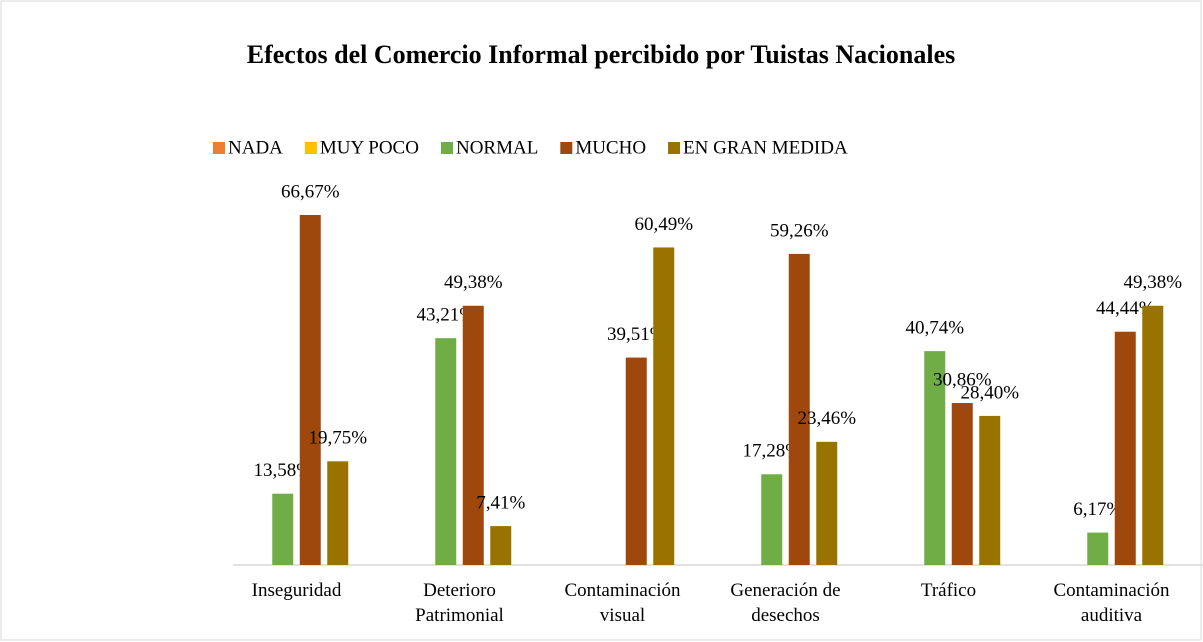  What do you see at coordinates (282, 470) in the screenshot?
I see `data-label: 13,58%` at bounding box center [282, 470].